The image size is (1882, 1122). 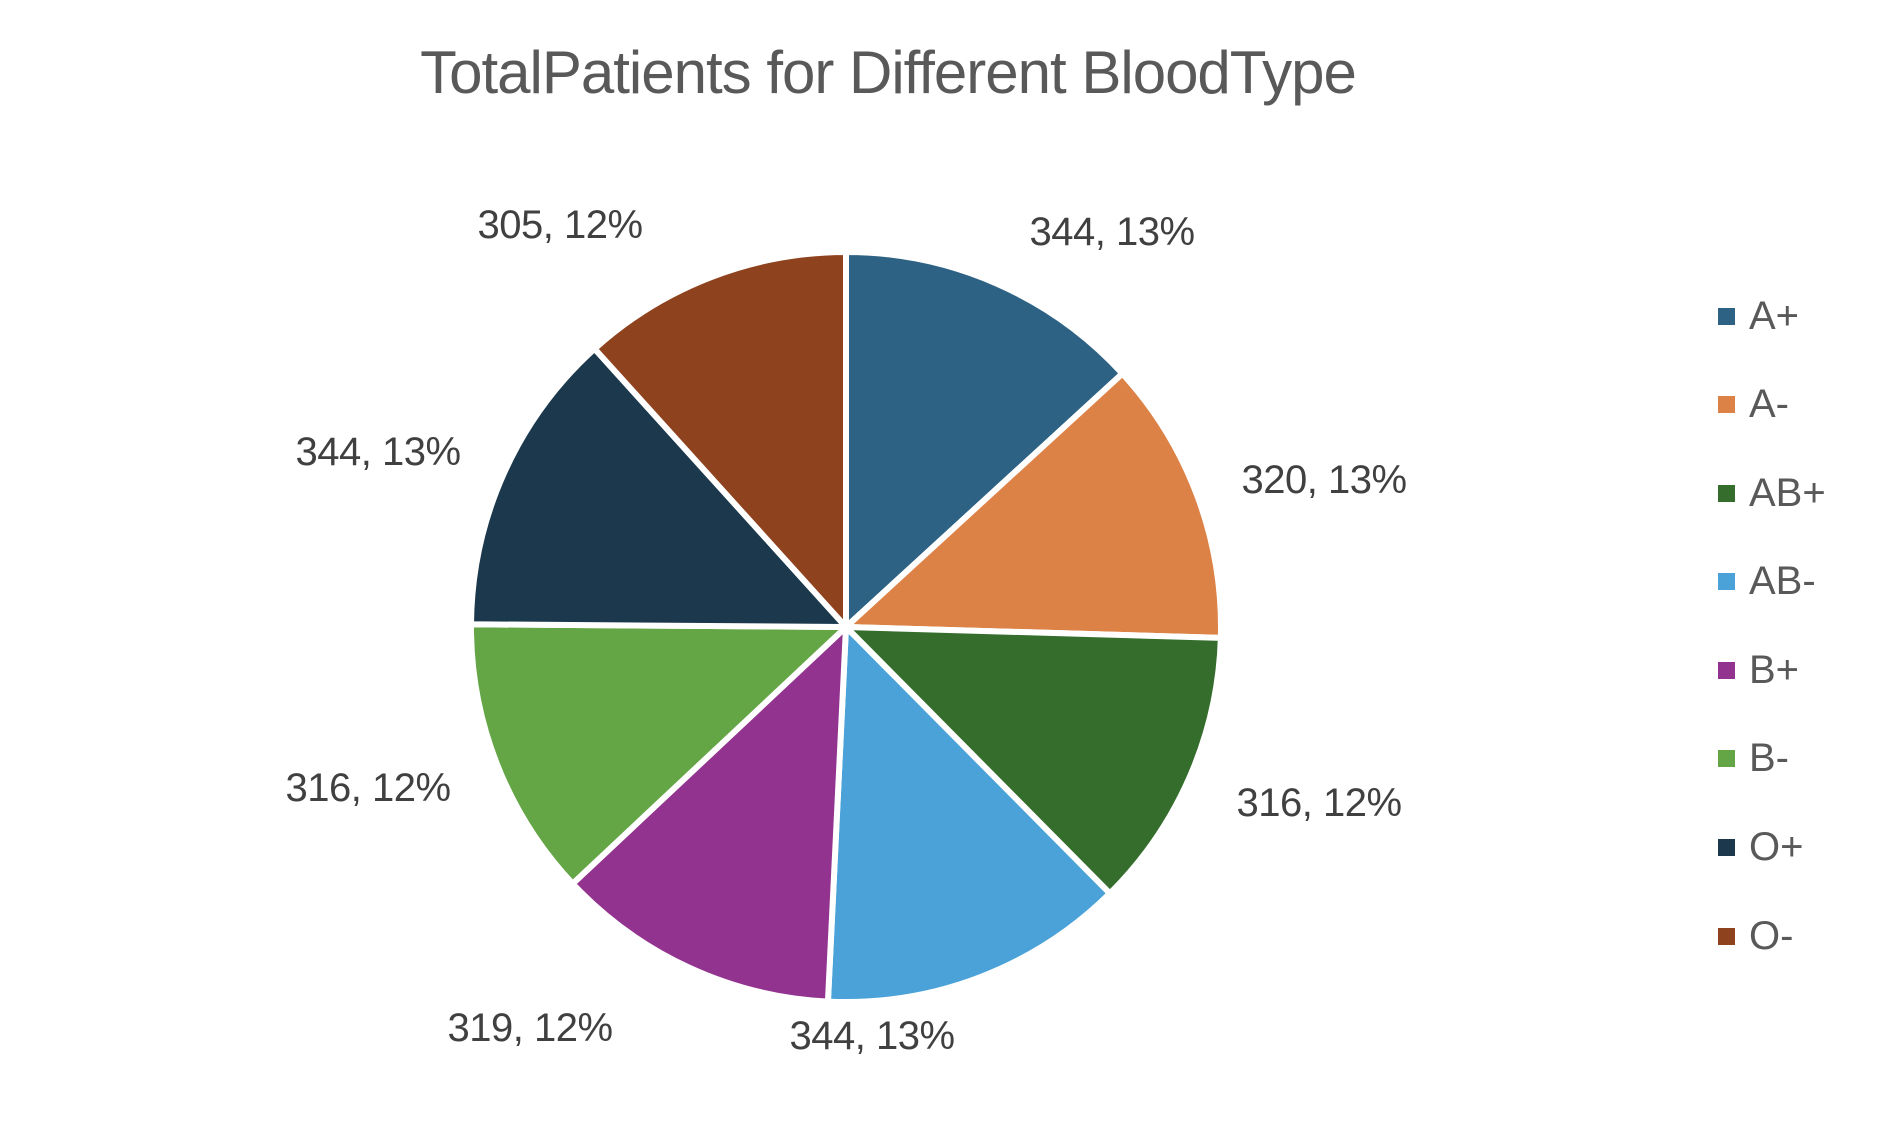 What do you see at coordinates (1726, 405) in the screenshot?
I see `legend-swatch-A-` at bounding box center [1726, 405].